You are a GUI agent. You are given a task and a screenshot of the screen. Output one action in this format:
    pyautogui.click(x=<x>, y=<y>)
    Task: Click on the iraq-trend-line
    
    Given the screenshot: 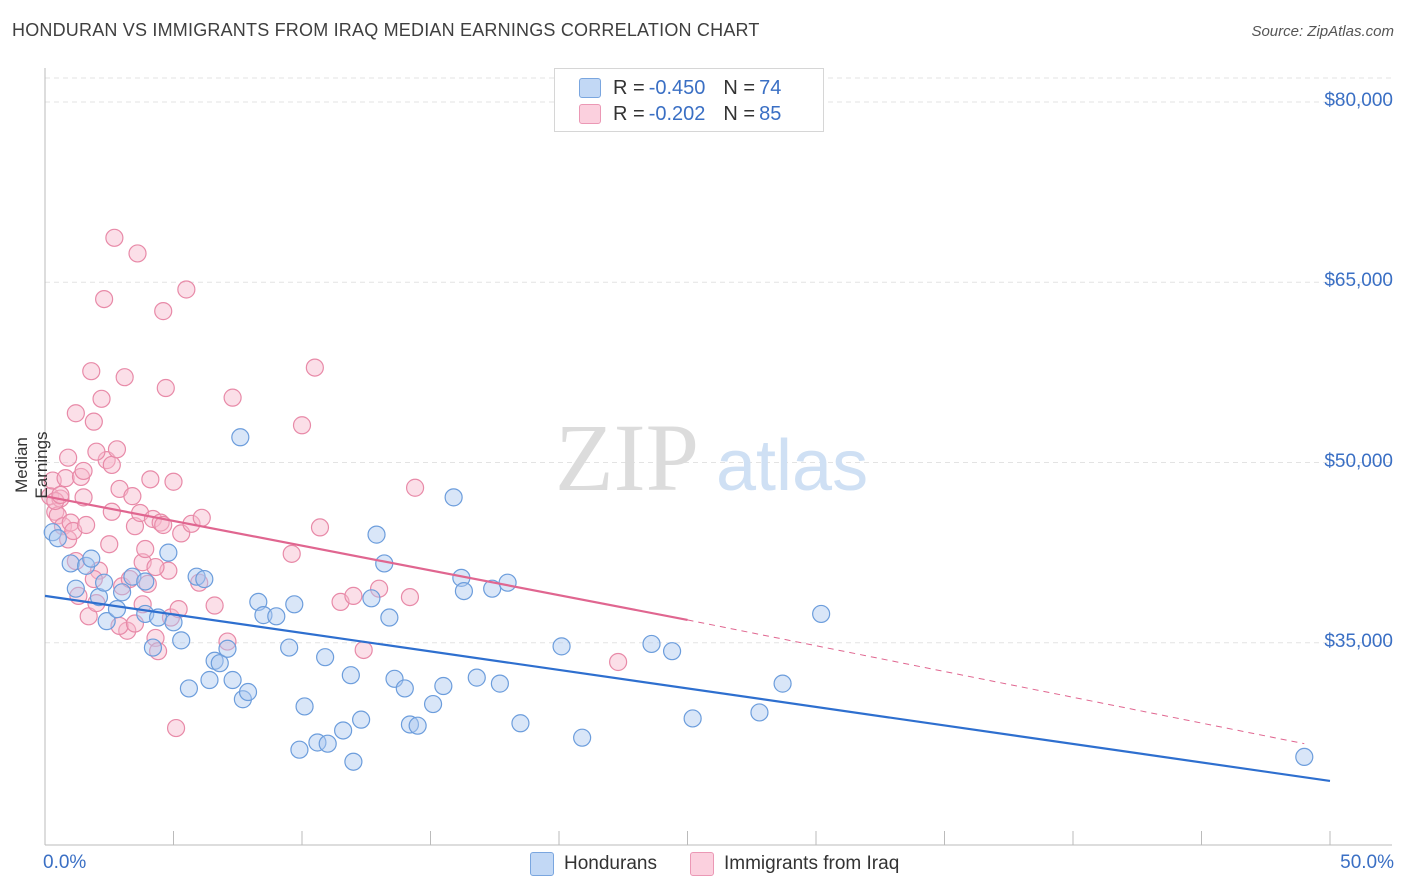 What is the action you would take?
    pyautogui.click(x=366, y=558)
    